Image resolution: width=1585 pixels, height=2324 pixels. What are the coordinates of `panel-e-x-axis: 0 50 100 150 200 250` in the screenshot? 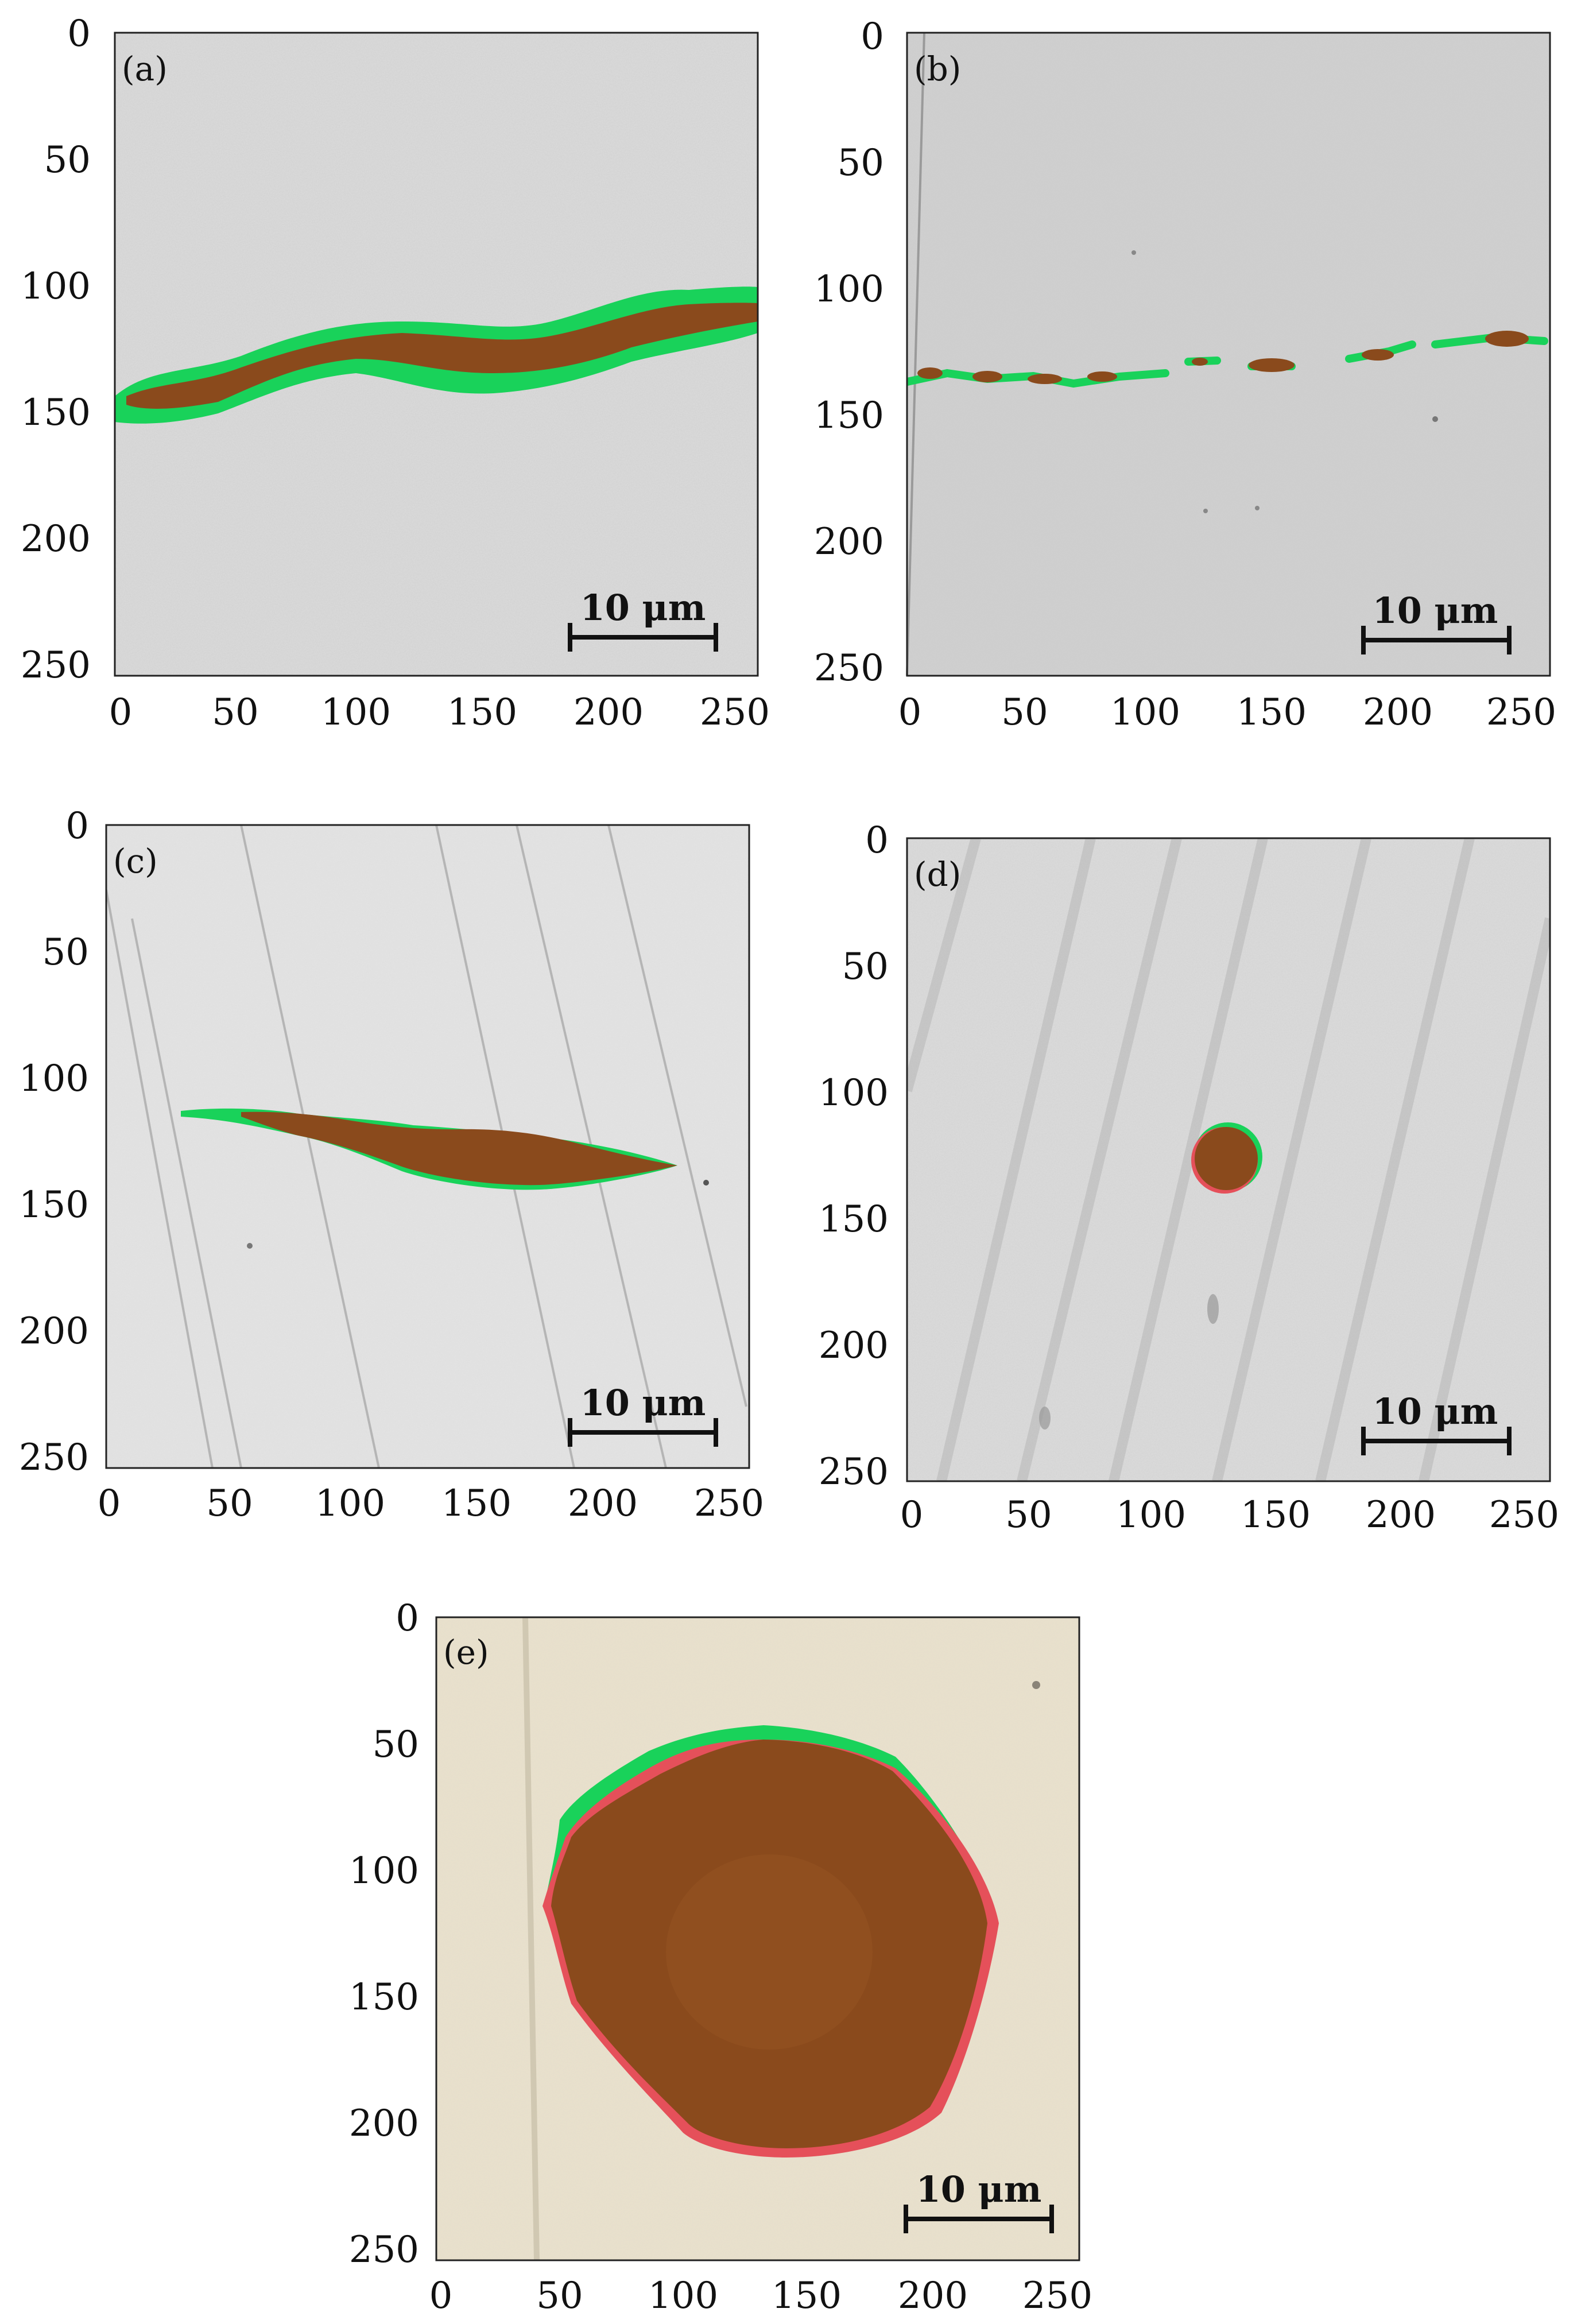 It's located at (761, 2296).